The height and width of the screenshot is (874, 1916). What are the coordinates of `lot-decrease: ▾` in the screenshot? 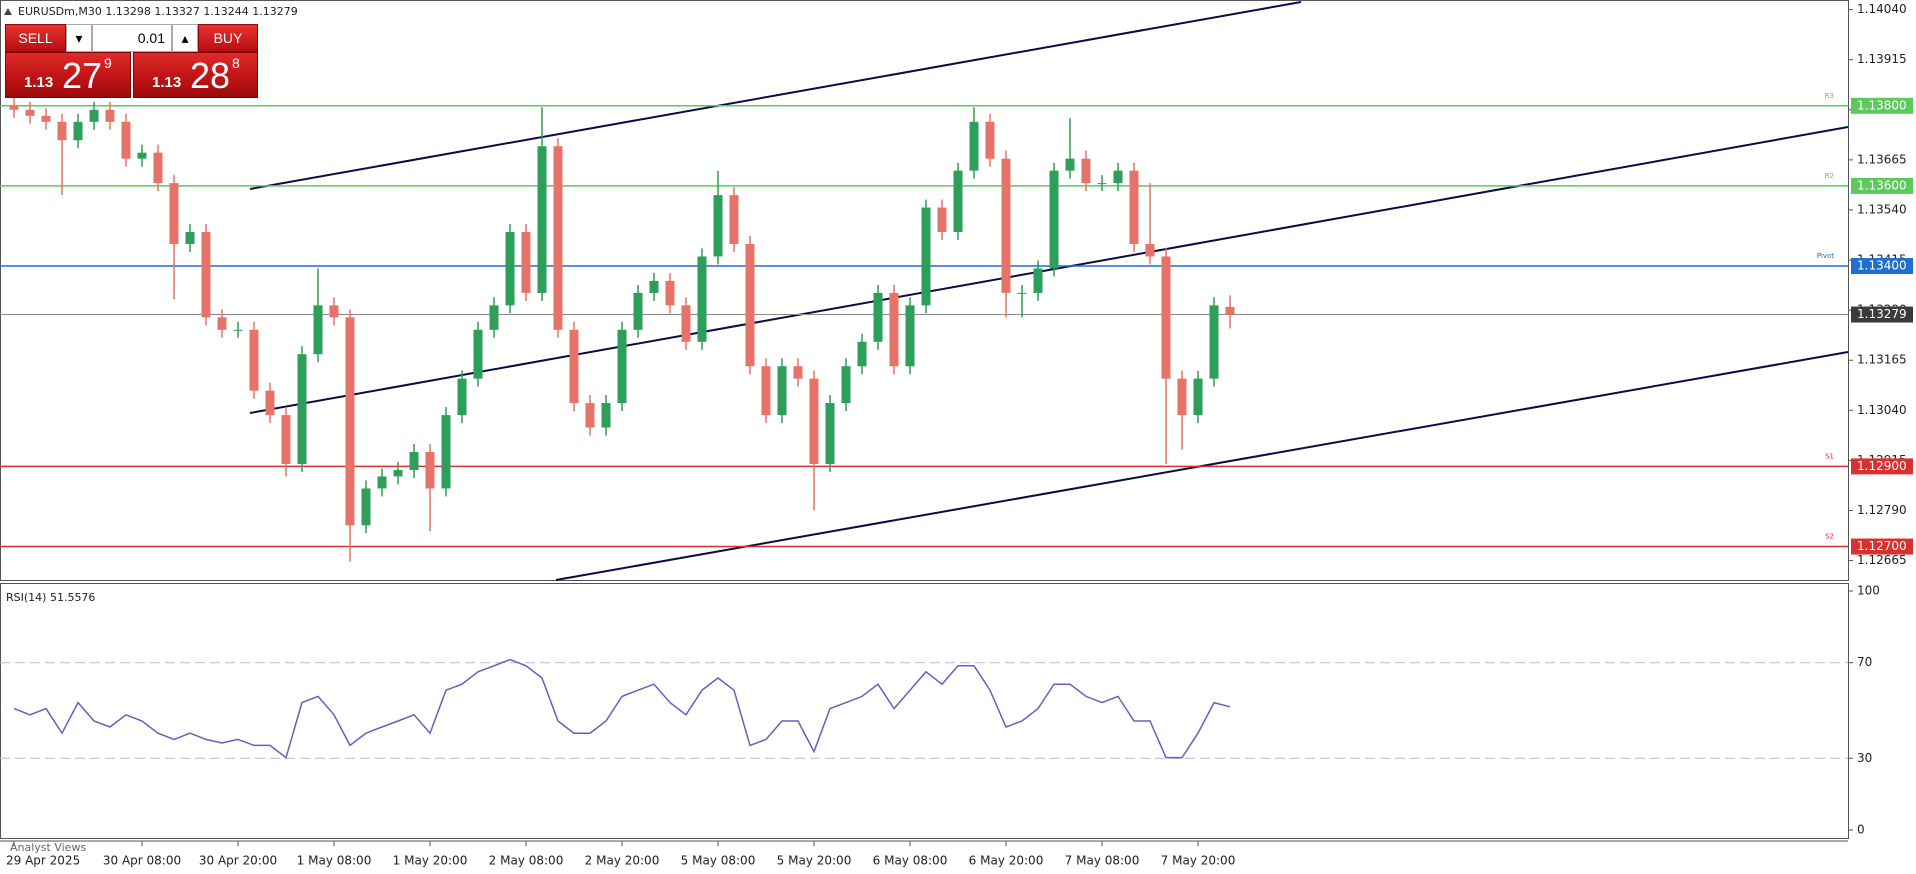 It's located at (79, 38).